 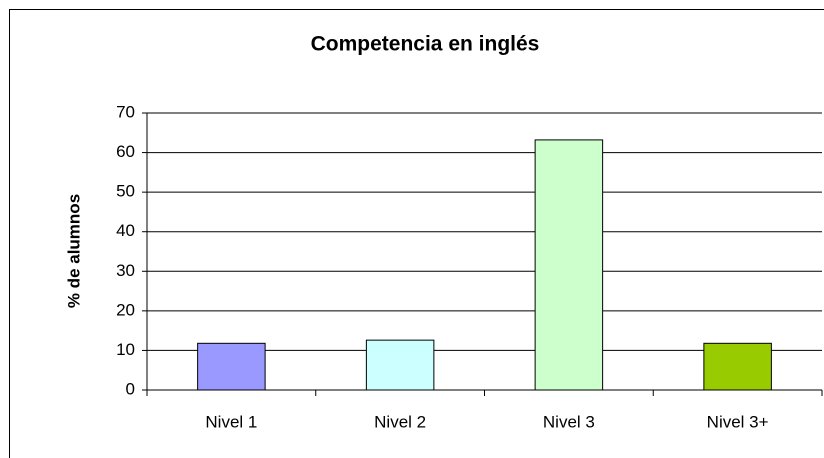 What do you see at coordinates (125, 270) in the screenshot?
I see `y-tick-label: 30` at bounding box center [125, 270].